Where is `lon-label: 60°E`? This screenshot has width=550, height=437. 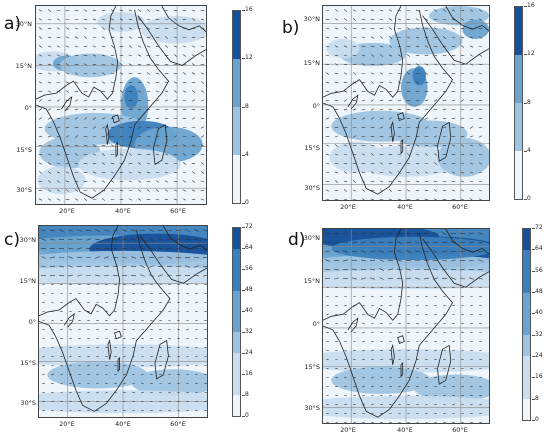
lon-label: 60°E is located at coordinates (460, 430).